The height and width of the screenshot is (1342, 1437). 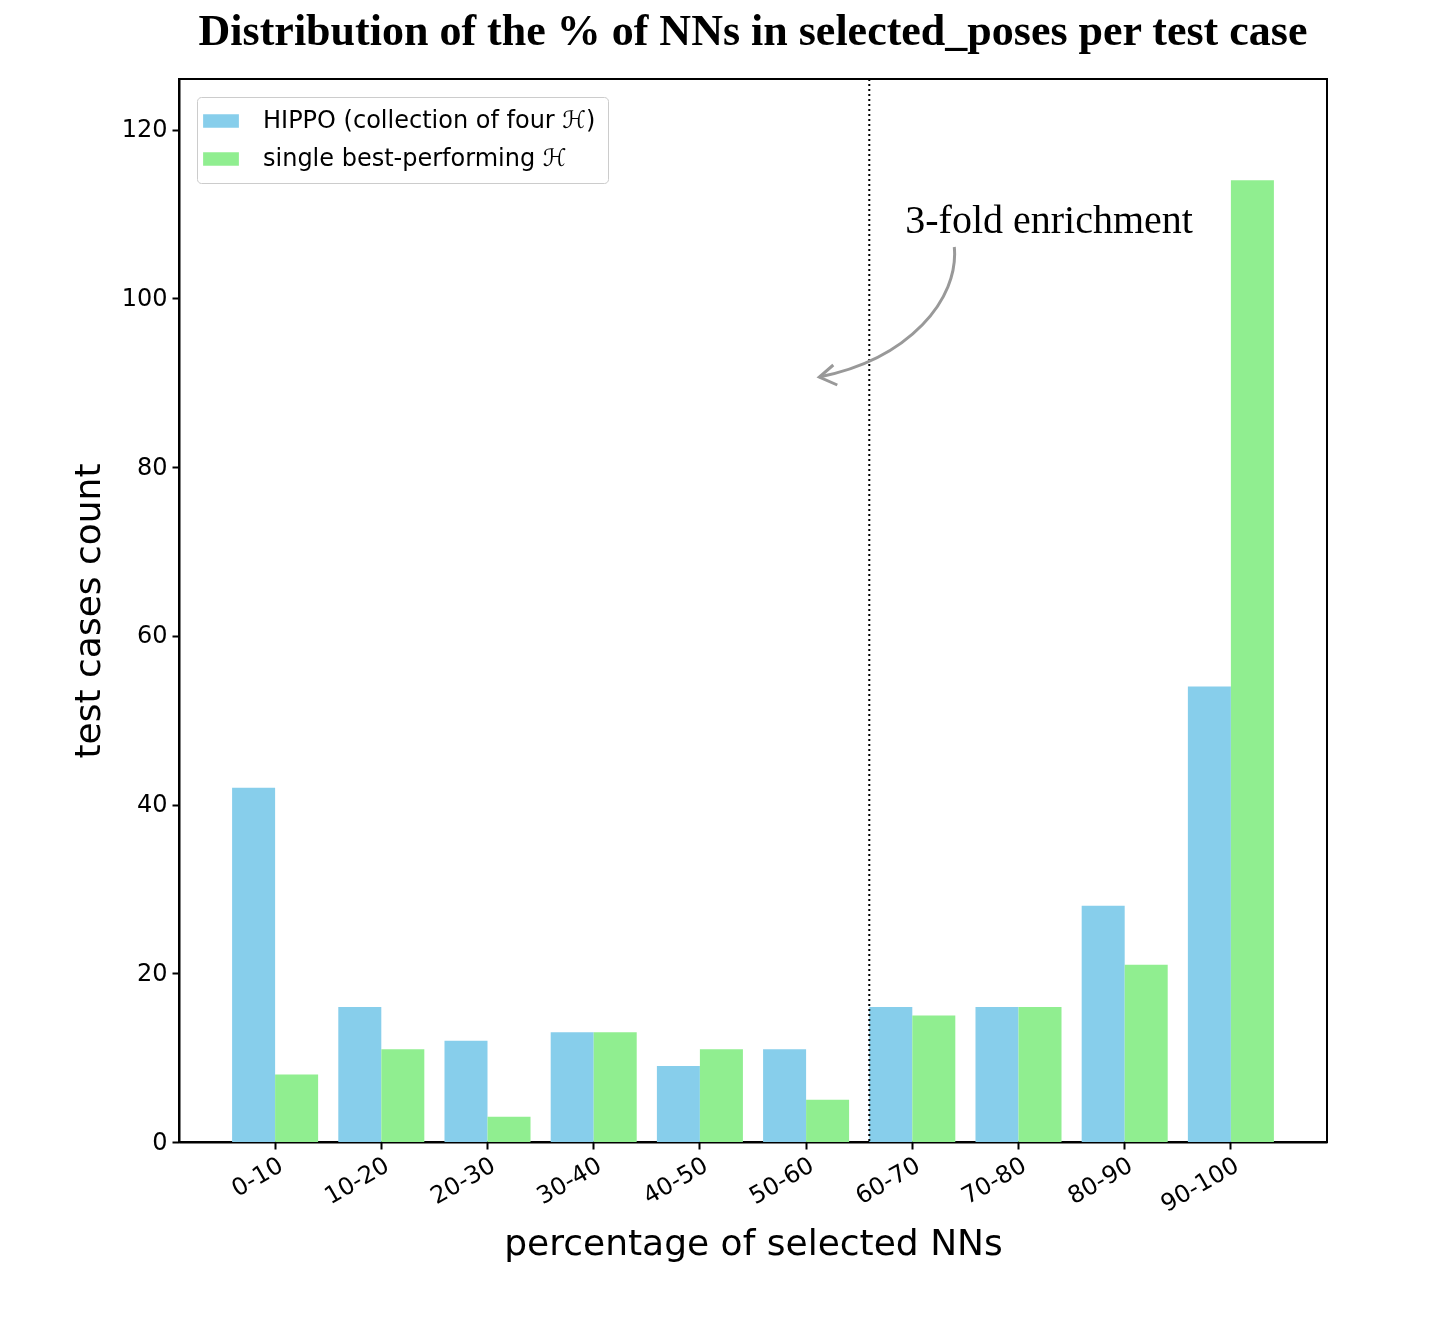 I want to click on y-tick-label: 0, so click(x=160, y=1141).